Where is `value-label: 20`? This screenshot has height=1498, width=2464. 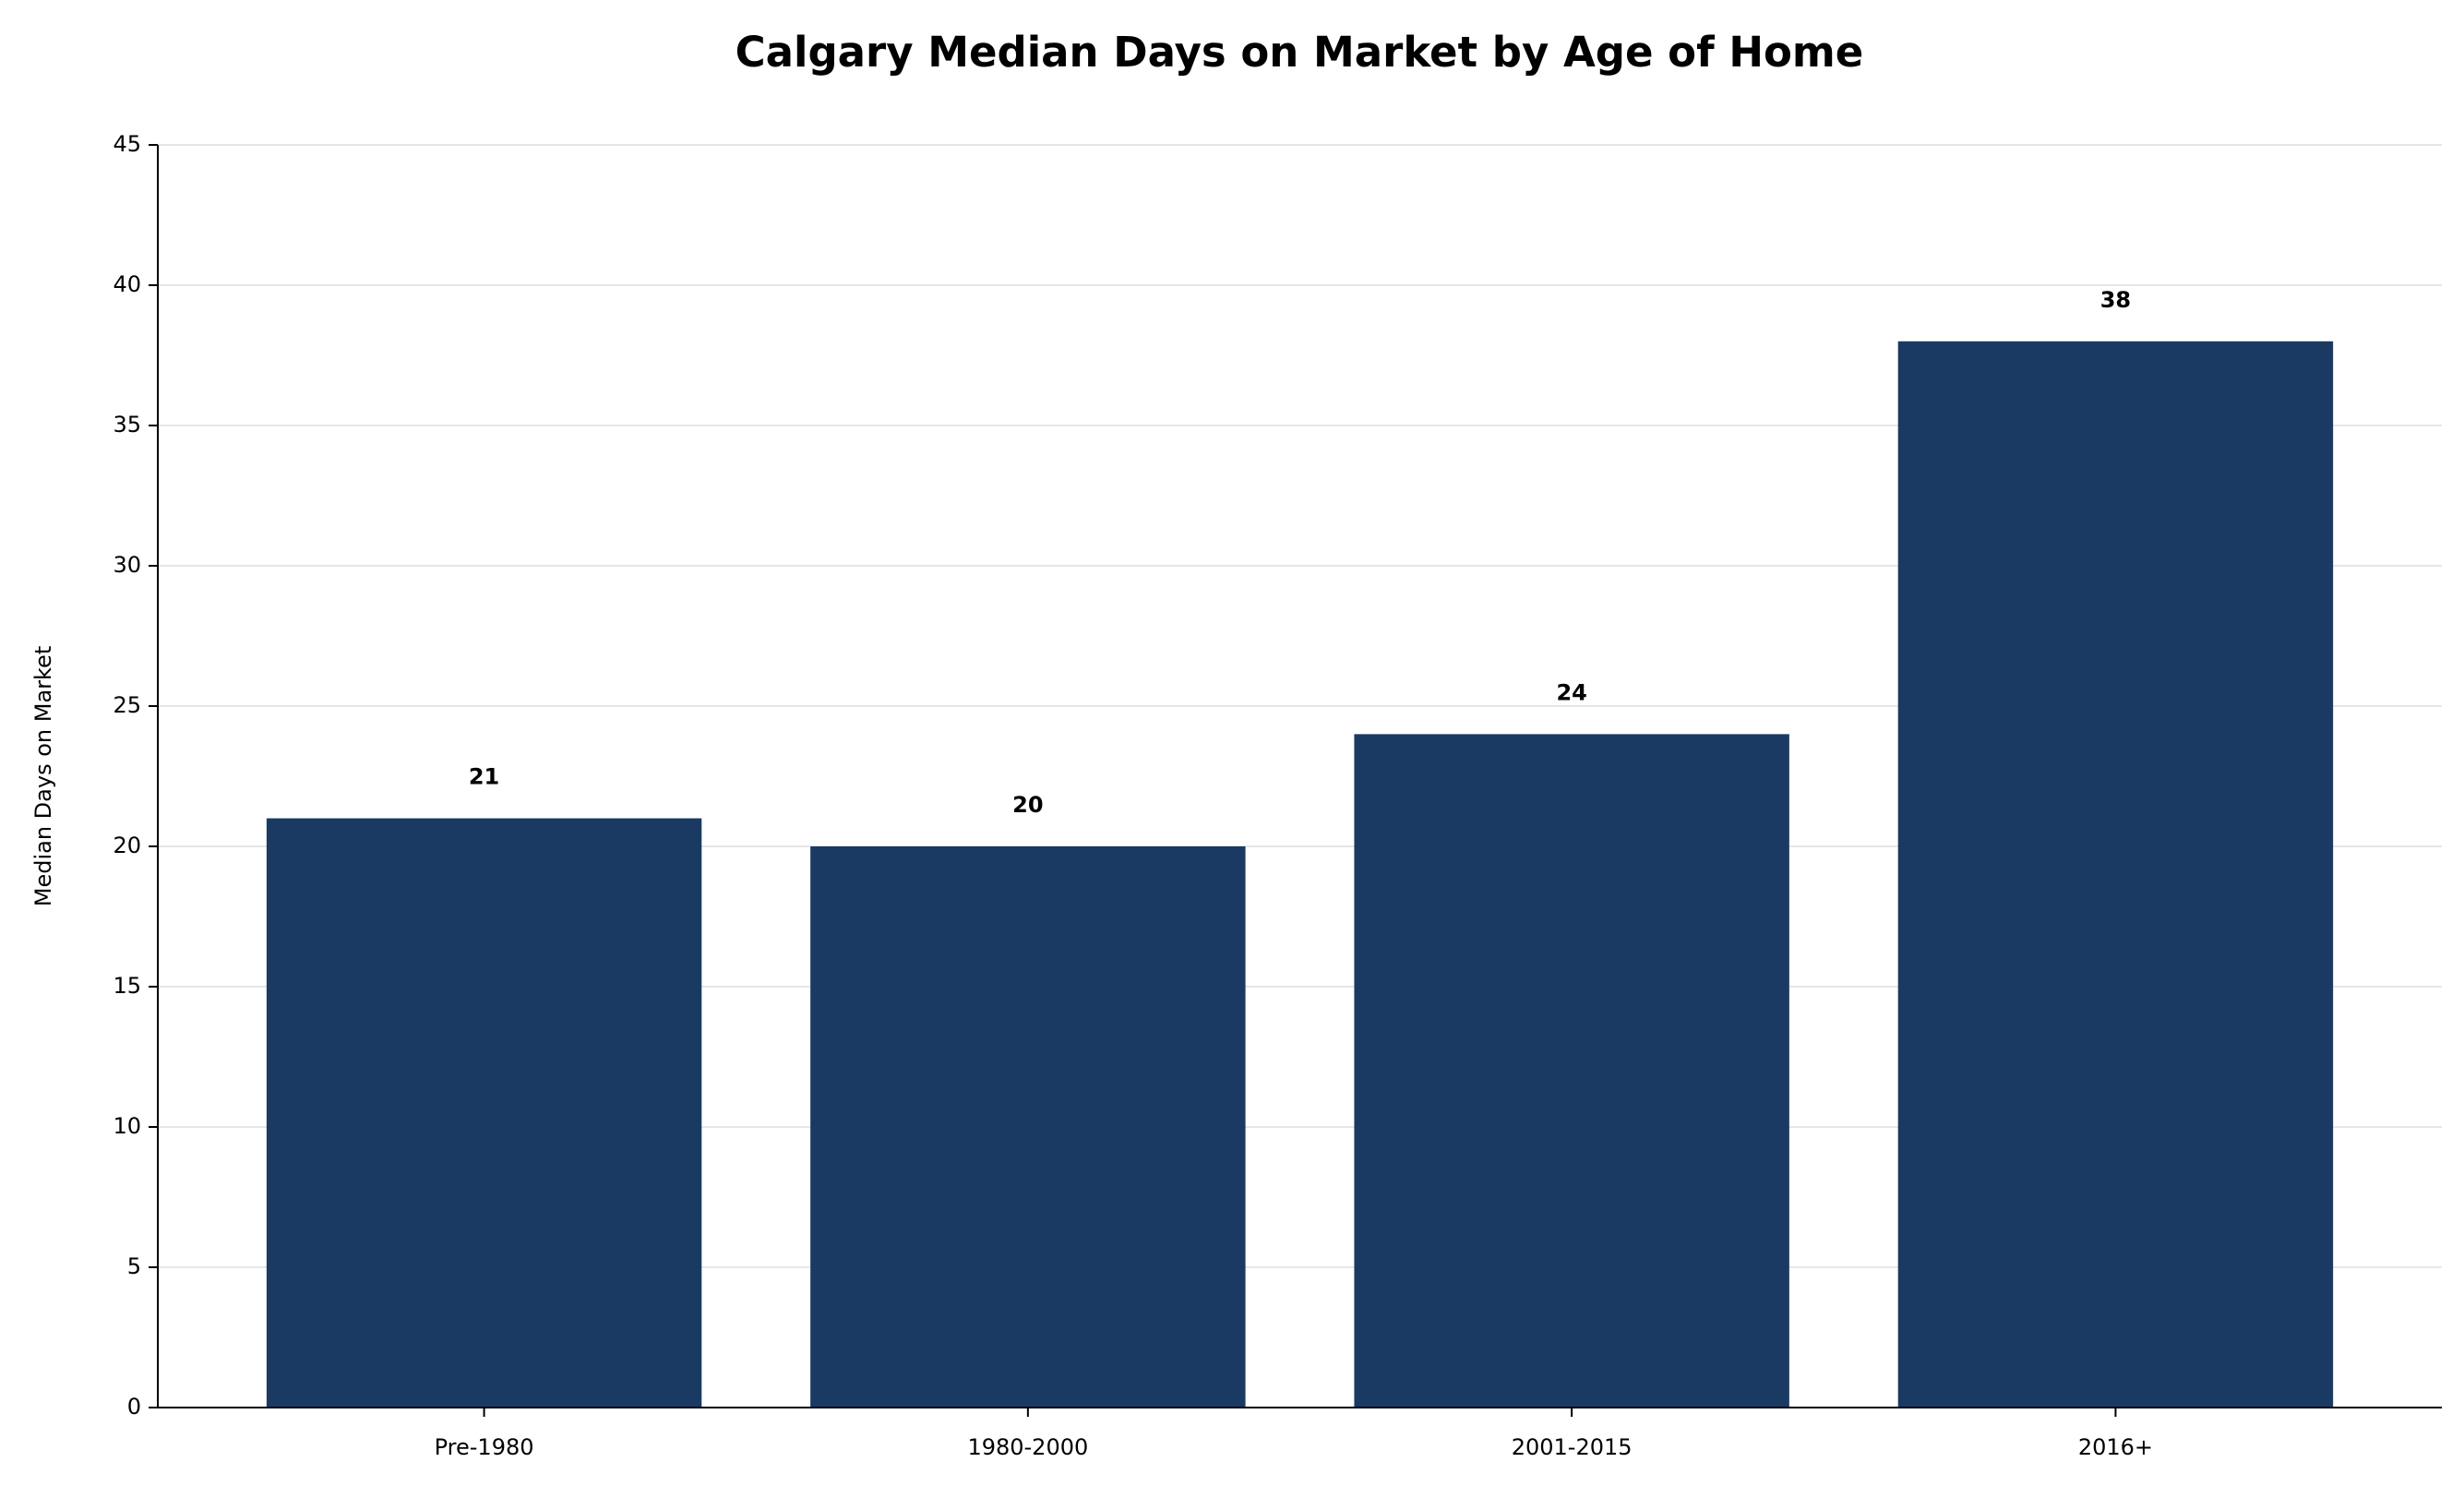 value-label: 20 is located at coordinates (1027, 805).